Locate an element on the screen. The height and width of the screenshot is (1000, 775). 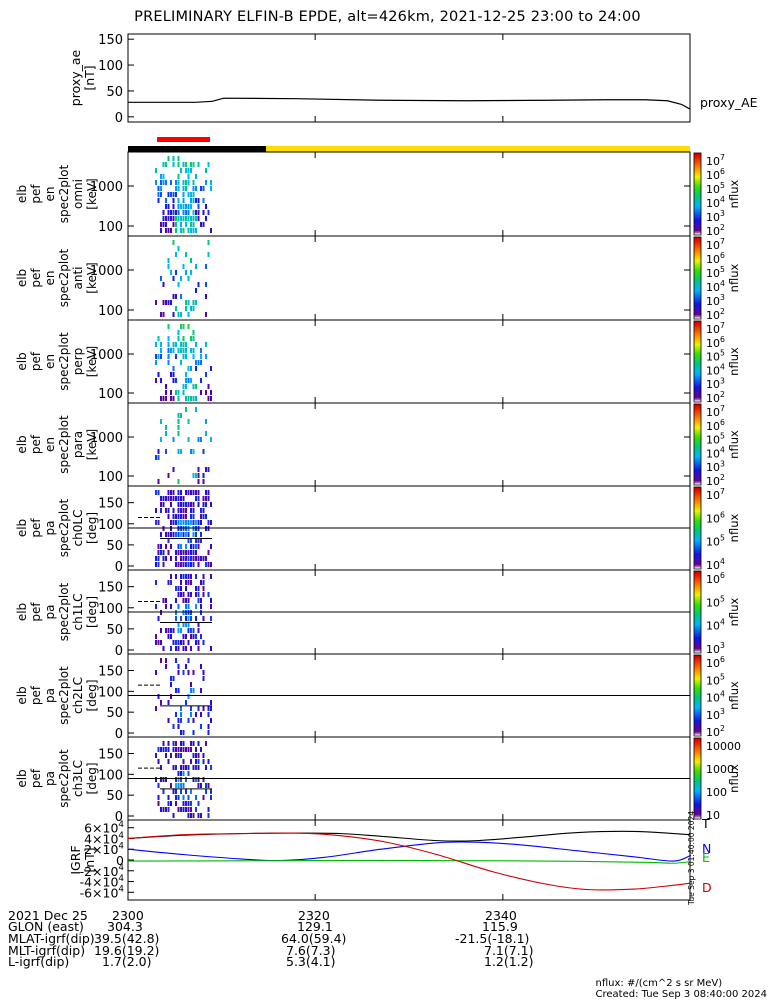
spectrogram-ytick-label: 50 is located at coordinates (114, 630).